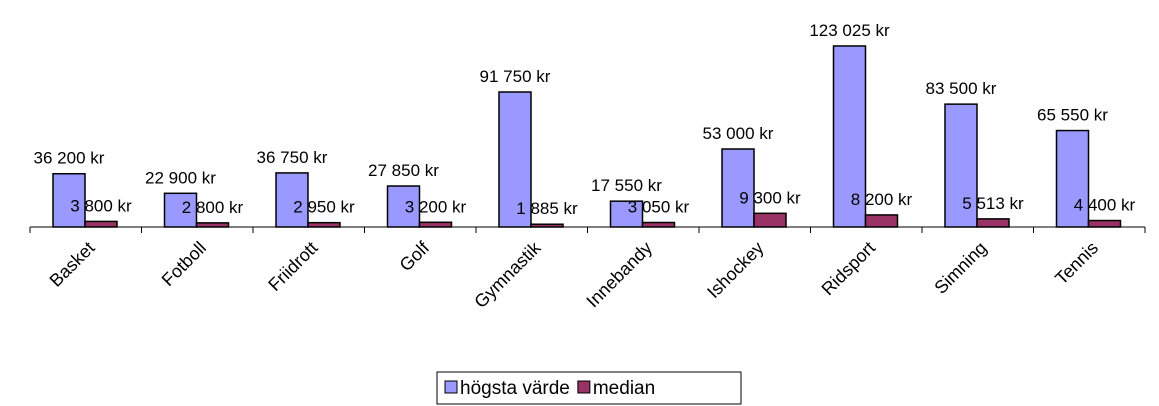 Image resolution: width=1159 pixels, height=406 pixels. Describe the element at coordinates (101, 205) in the screenshot. I see `data-label: 3 800 kr` at that location.